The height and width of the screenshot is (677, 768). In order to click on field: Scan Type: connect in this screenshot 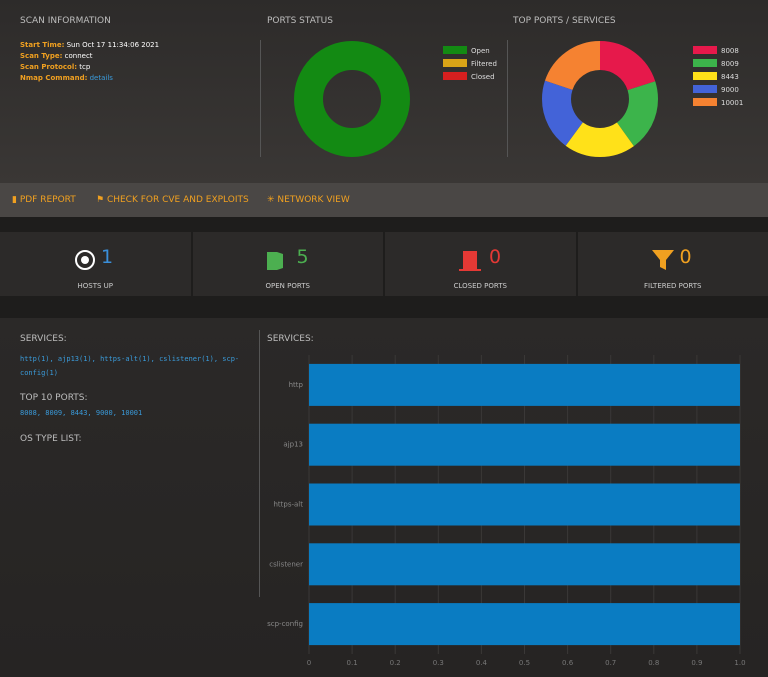, I will do `click(89, 56)`.